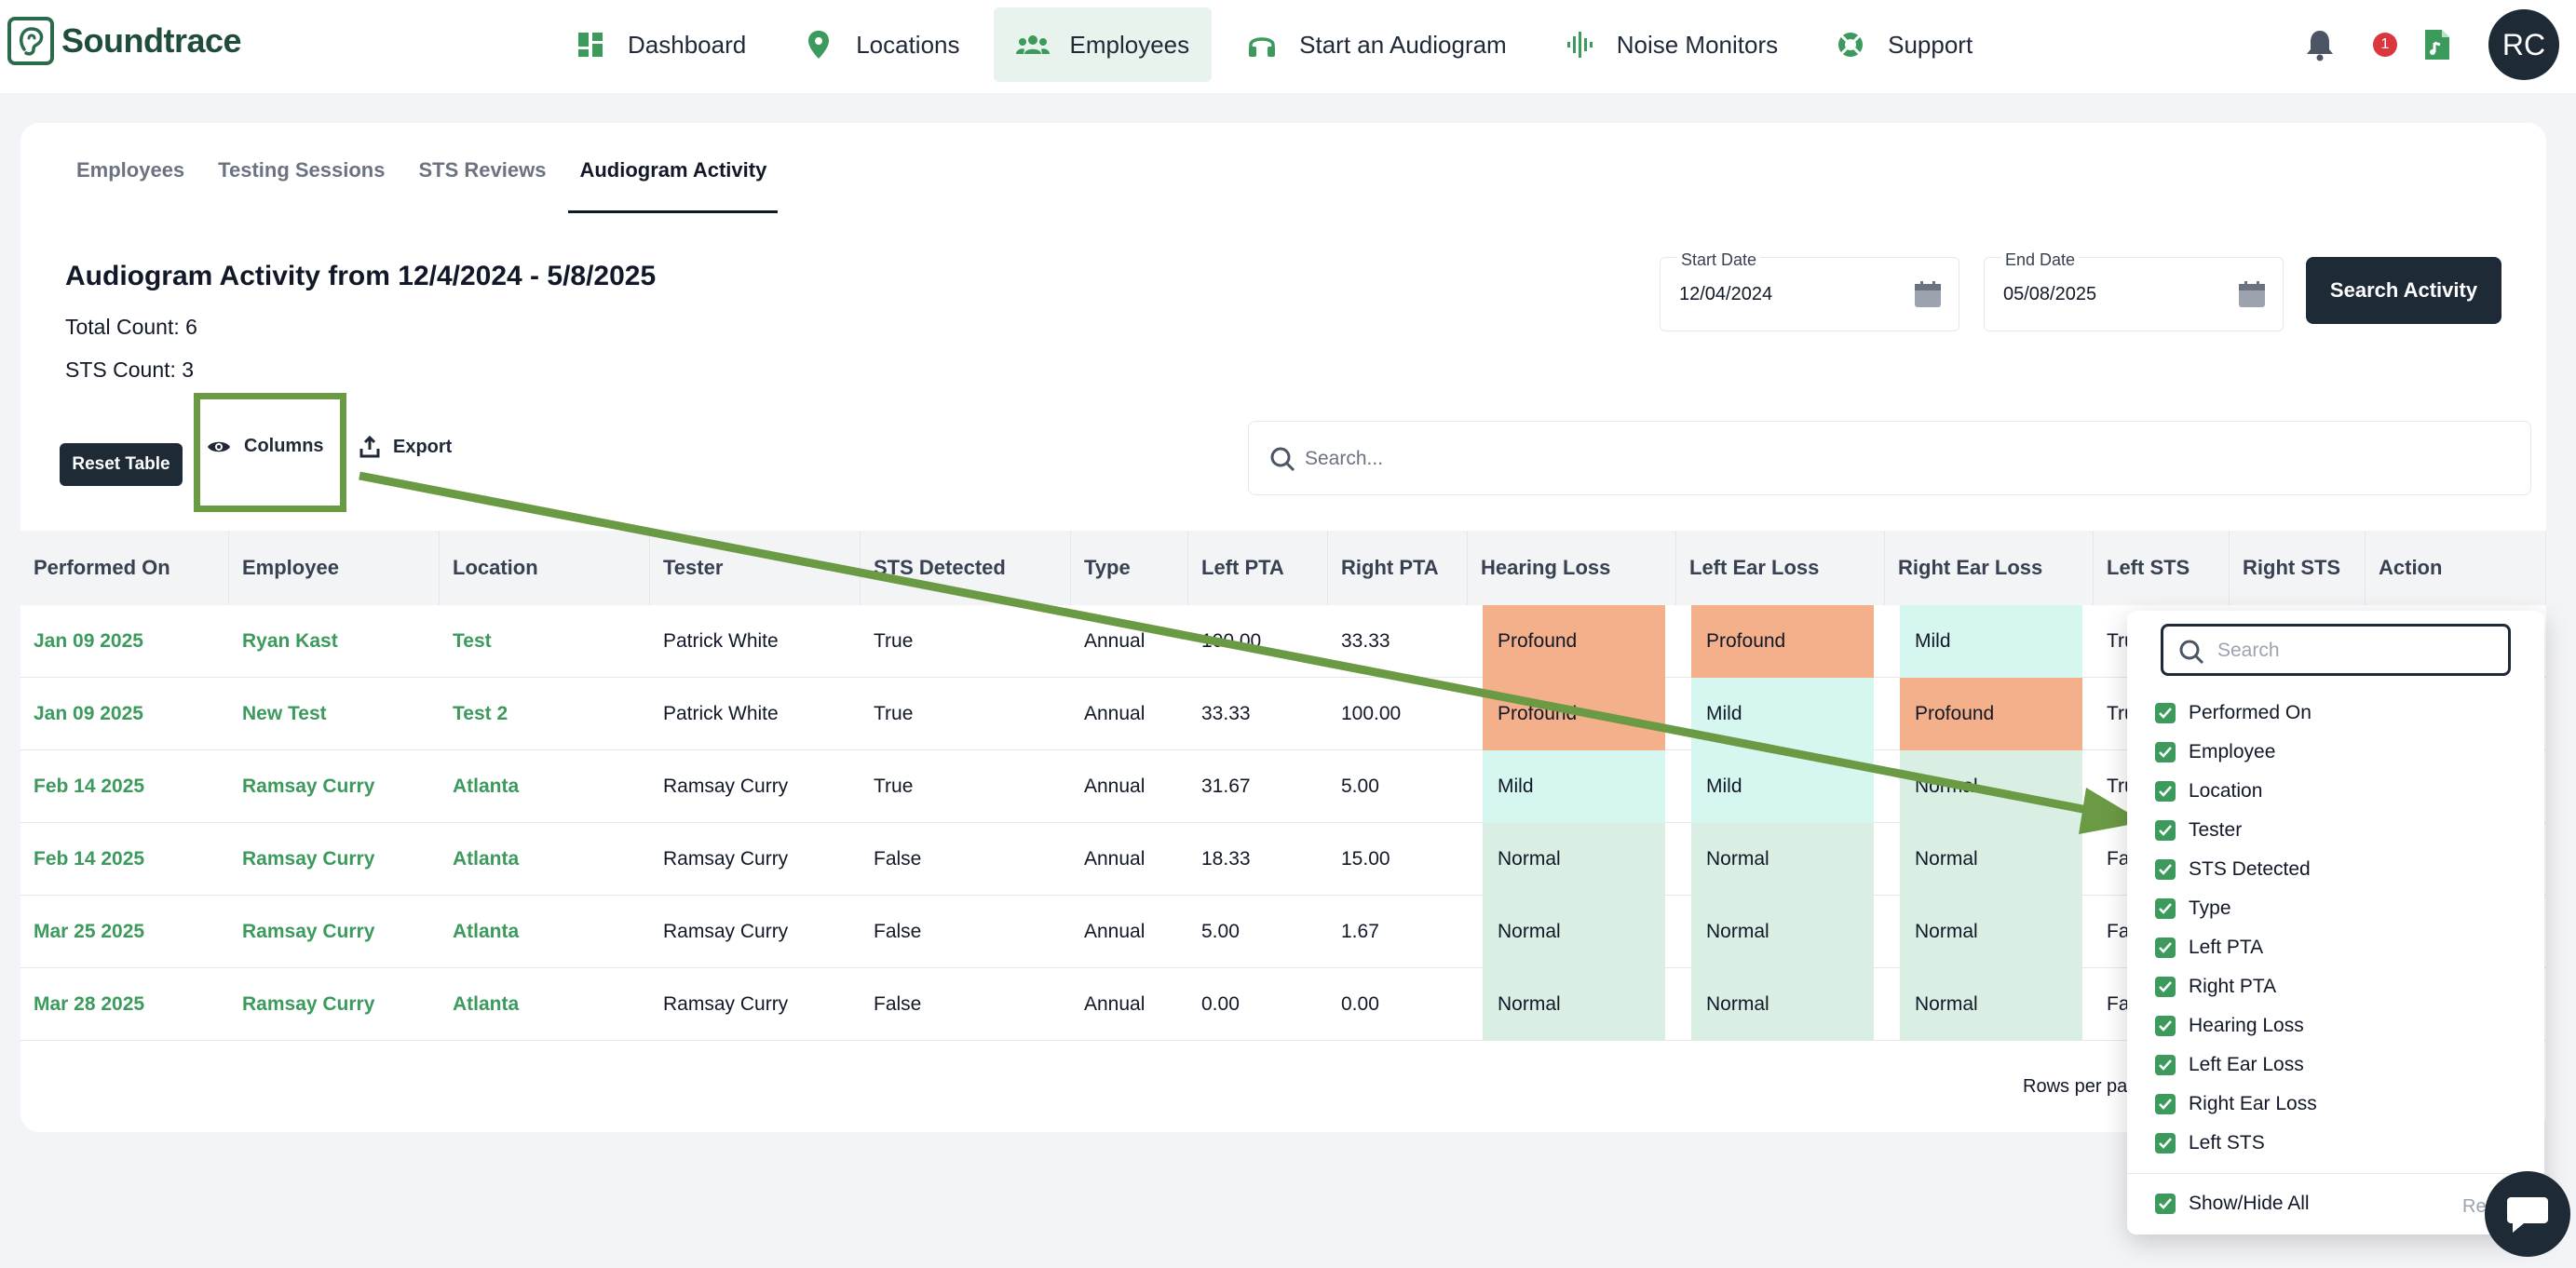 Image resolution: width=2576 pixels, height=1268 pixels. I want to click on table-cell-employee: New Test, so click(284, 713).